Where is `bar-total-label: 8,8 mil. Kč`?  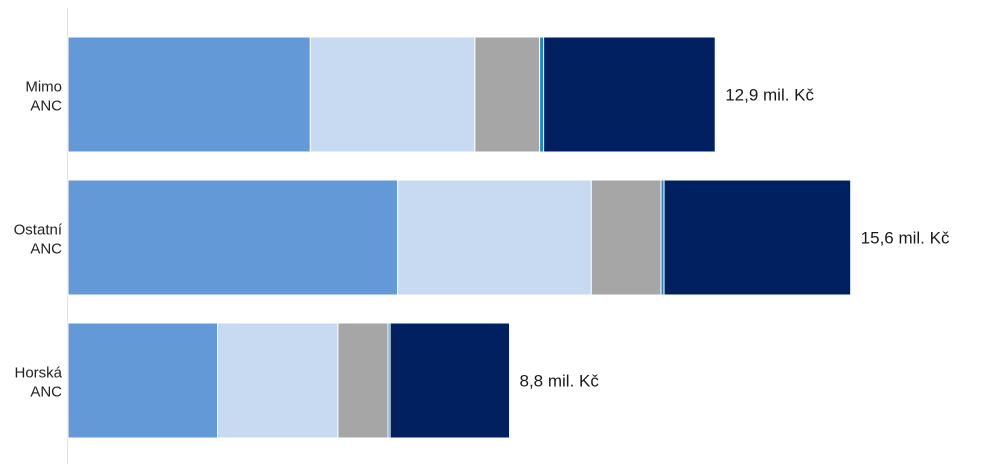
bar-total-label: 8,8 mil. Kč is located at coordinates (560, 381).